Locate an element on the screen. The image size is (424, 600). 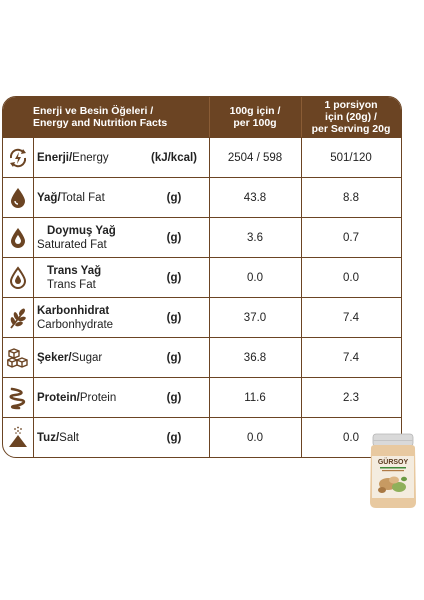
per100-value: 36.8 is located at coordinates (255, 358).